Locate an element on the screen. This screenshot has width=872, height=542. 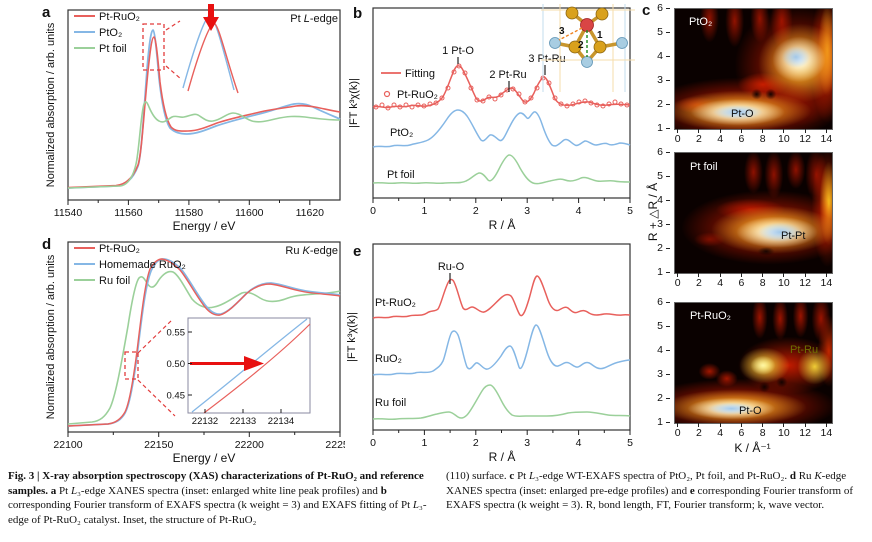
hm-xtick: 10 is located at coordinates (783, 281).